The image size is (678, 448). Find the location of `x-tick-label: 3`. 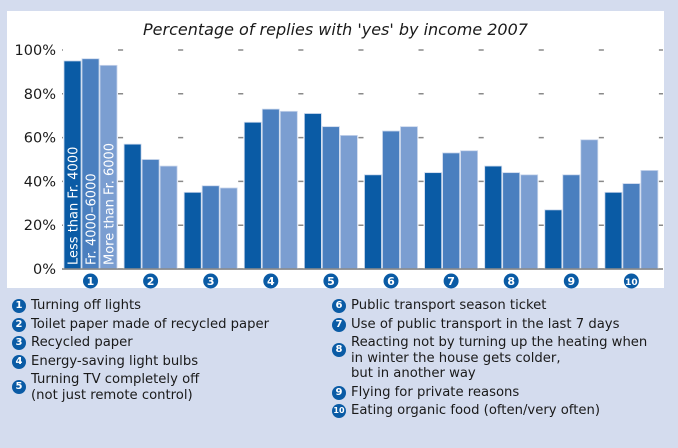

x-tick-label: 3 is located at coordinates (211, 281).